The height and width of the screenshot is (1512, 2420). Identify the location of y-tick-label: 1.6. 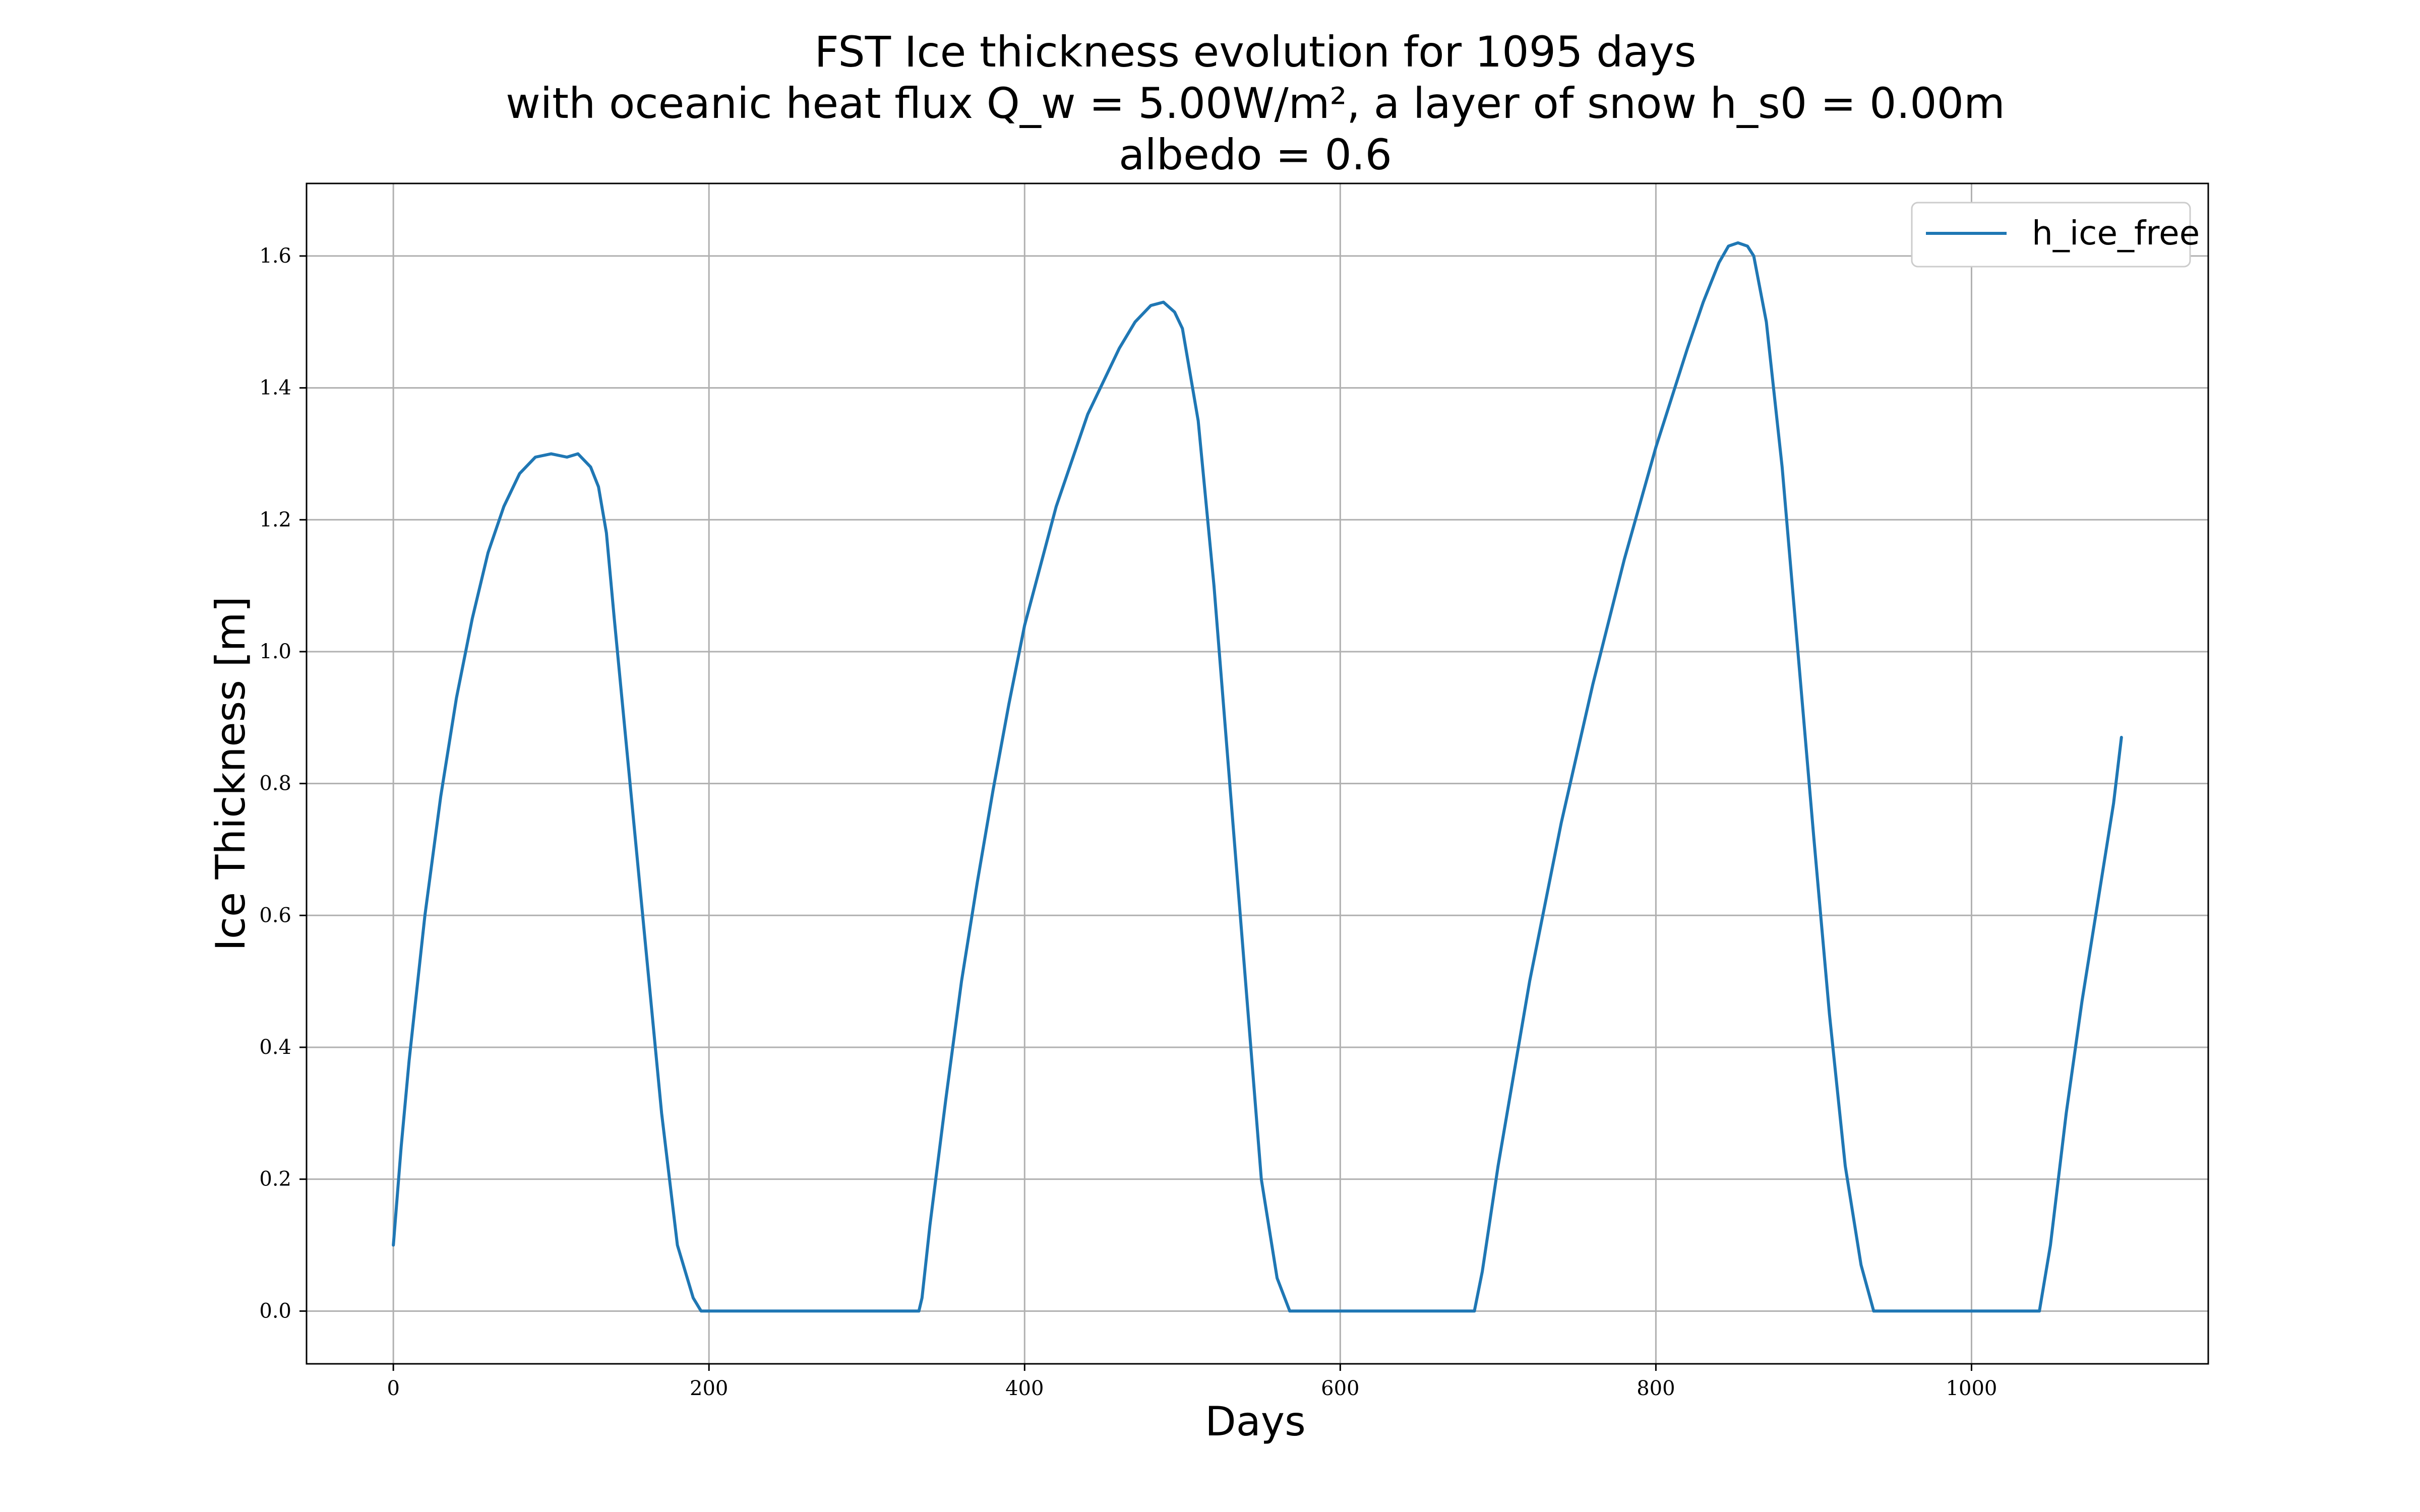
(275, 256).